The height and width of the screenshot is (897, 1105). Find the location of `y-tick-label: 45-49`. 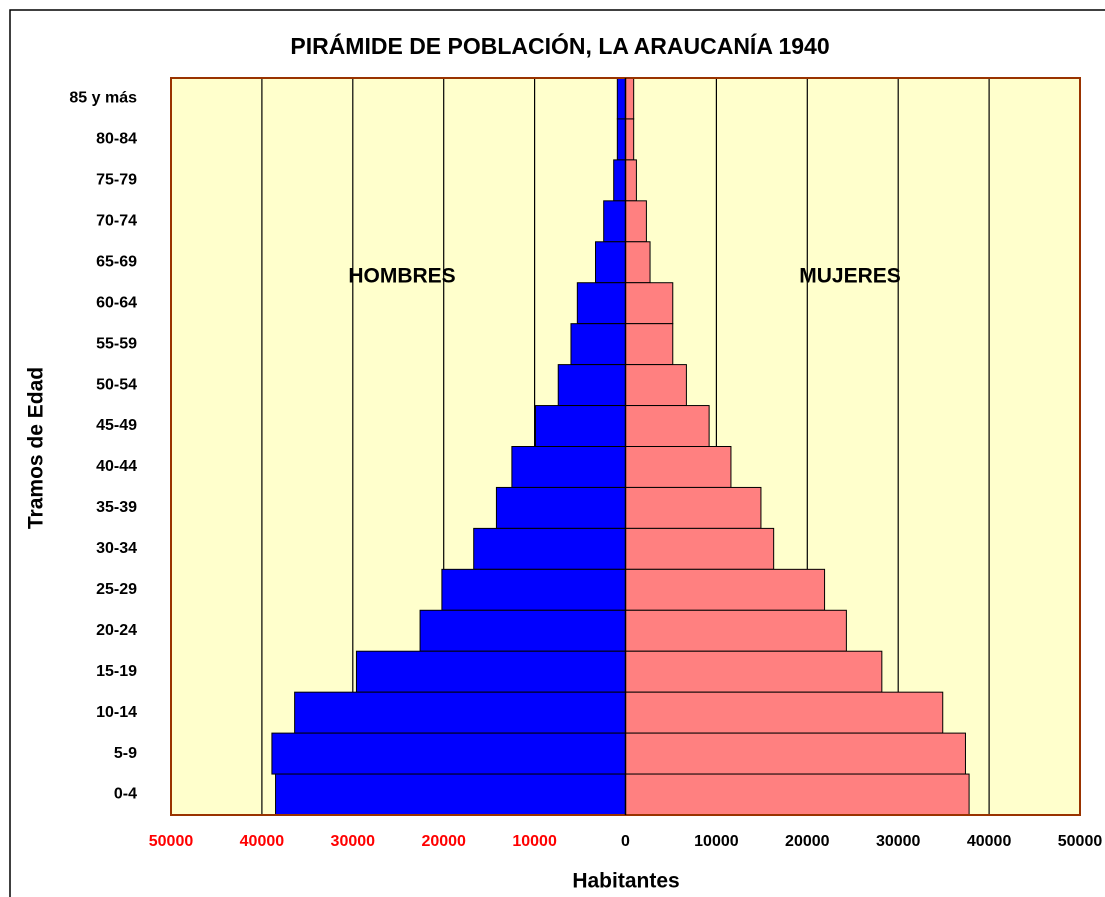

y-tick-label: 45-49 is located at coordinates (116, 425).